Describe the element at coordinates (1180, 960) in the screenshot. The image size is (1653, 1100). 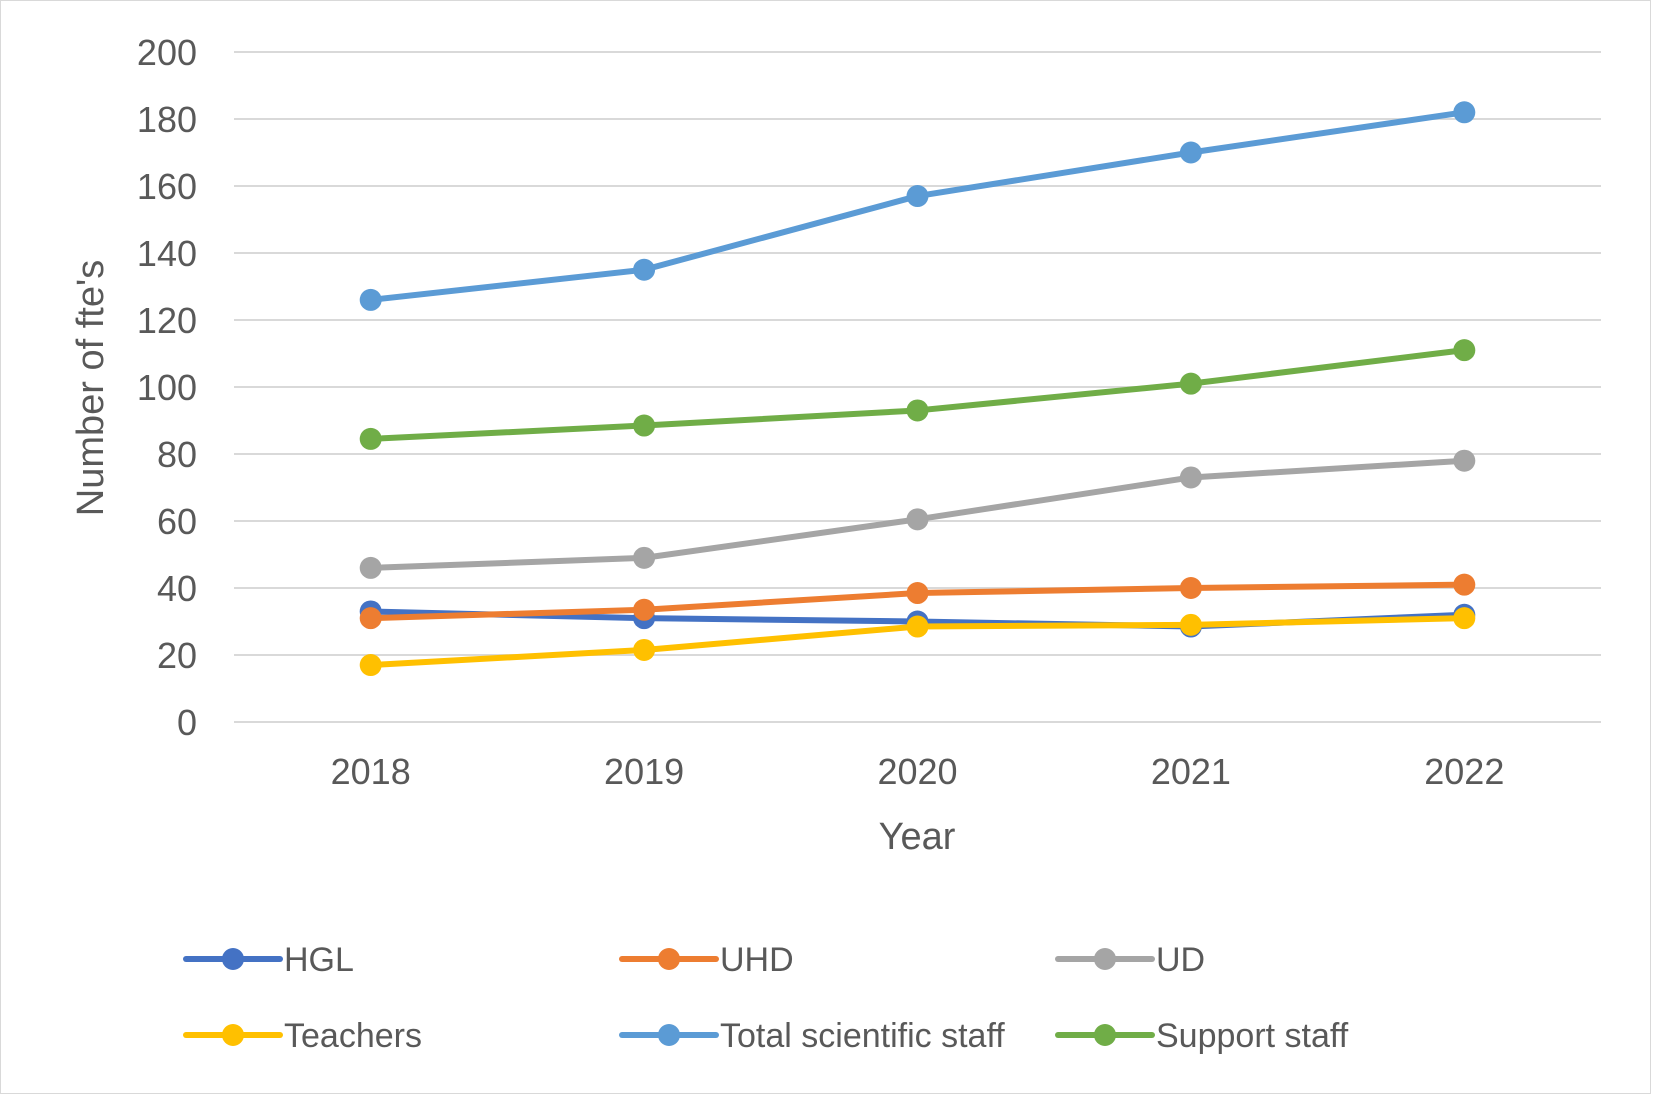
I see `legend-label: UD` at that location.